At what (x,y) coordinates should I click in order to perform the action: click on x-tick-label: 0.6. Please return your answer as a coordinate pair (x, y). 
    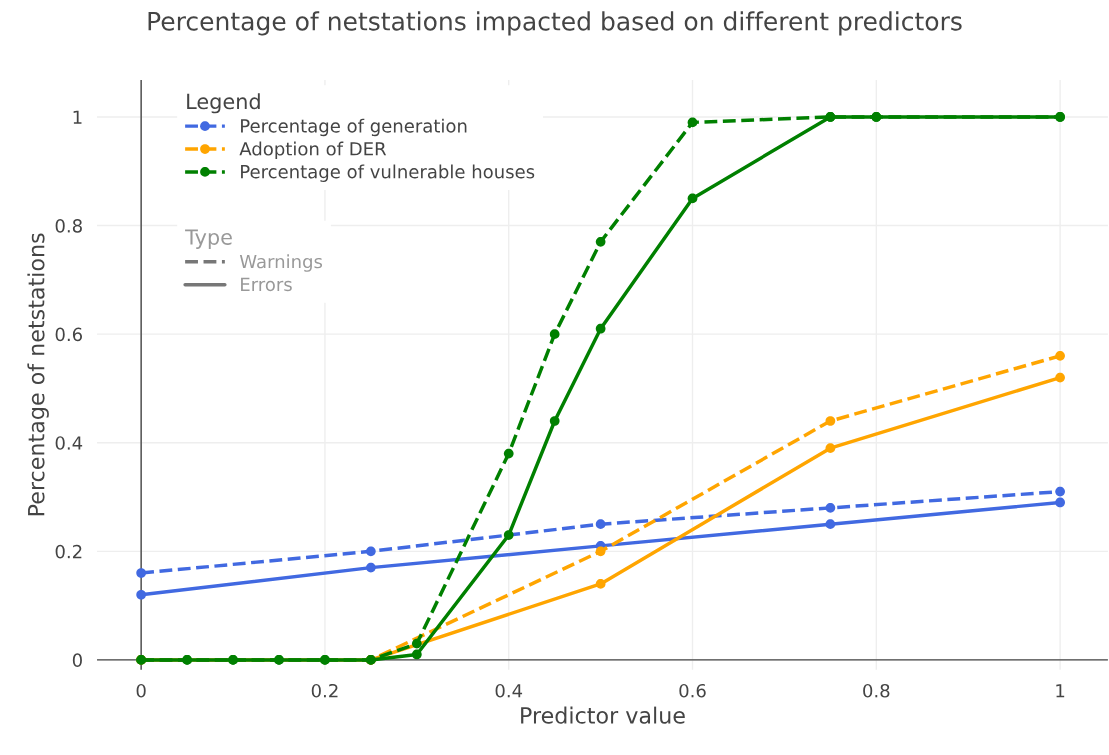
    Looking at the image, I should click on (692, 690).